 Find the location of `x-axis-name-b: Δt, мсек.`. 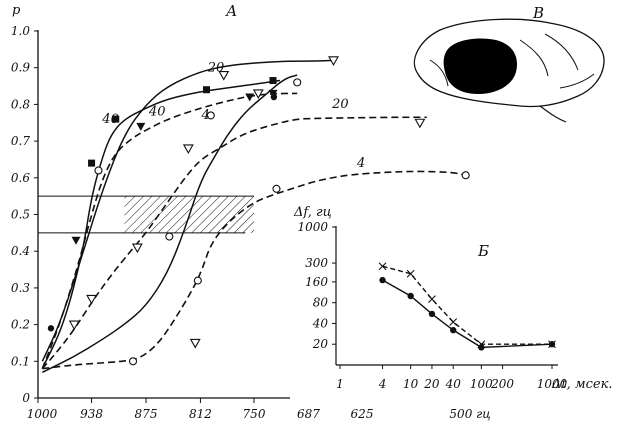

x-axis-name-b: Δt, мсек. is located at coordinates (582, 384).